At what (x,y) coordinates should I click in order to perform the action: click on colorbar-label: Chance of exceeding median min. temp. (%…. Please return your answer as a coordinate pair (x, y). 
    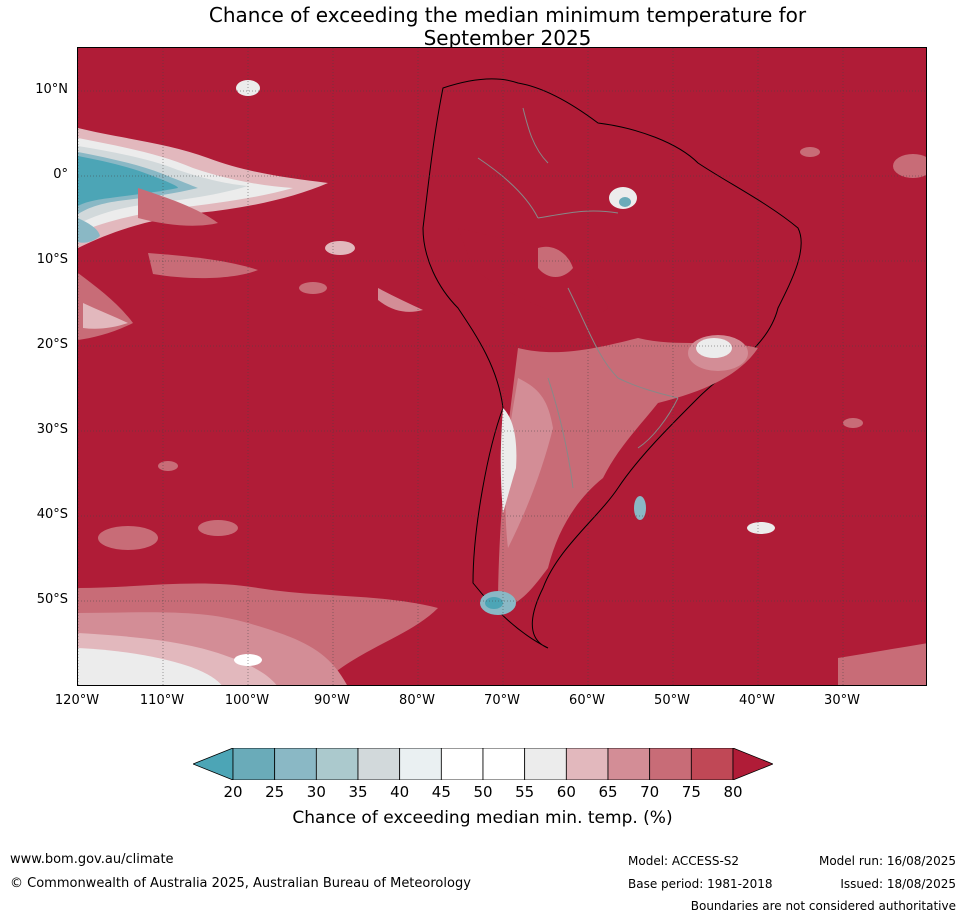
    Looking at the image, I should click on (482, 818).